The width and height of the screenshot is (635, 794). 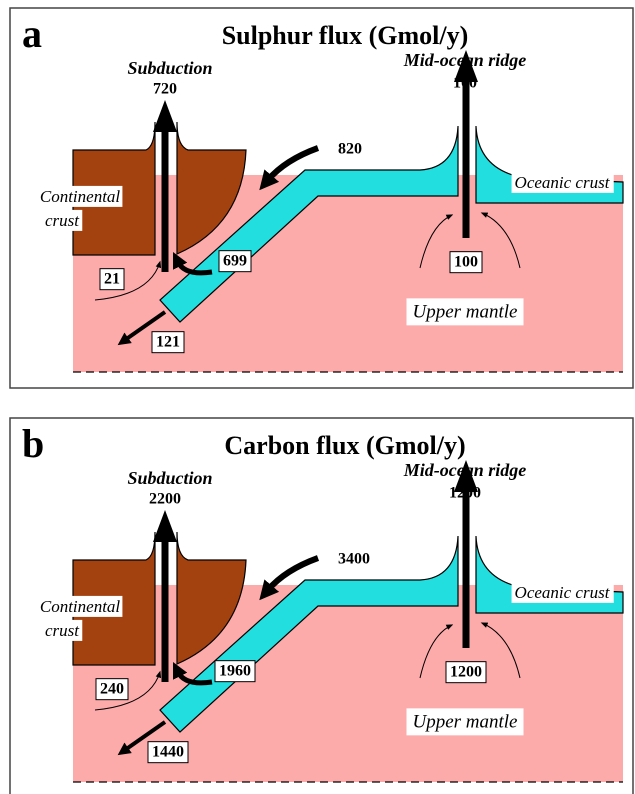 I want to click on wedge-input: 240, so click(x=112, y=689).